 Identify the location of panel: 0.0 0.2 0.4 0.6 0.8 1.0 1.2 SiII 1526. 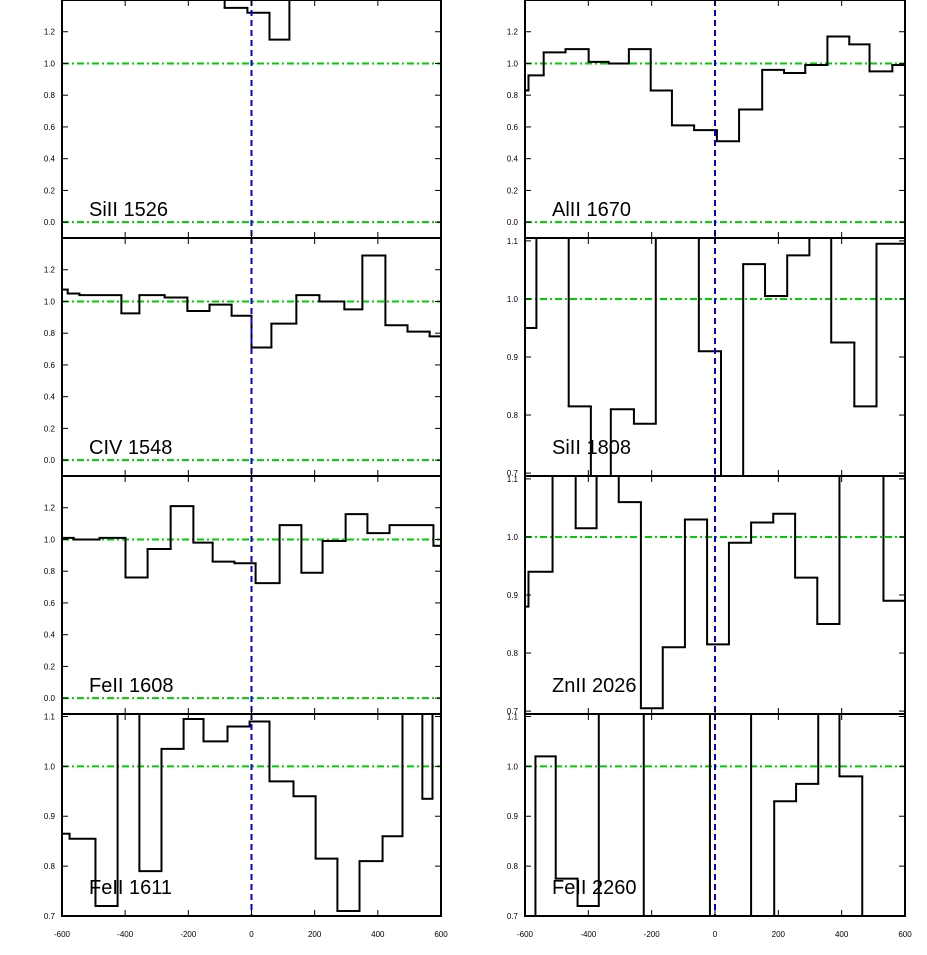
(243, 119).